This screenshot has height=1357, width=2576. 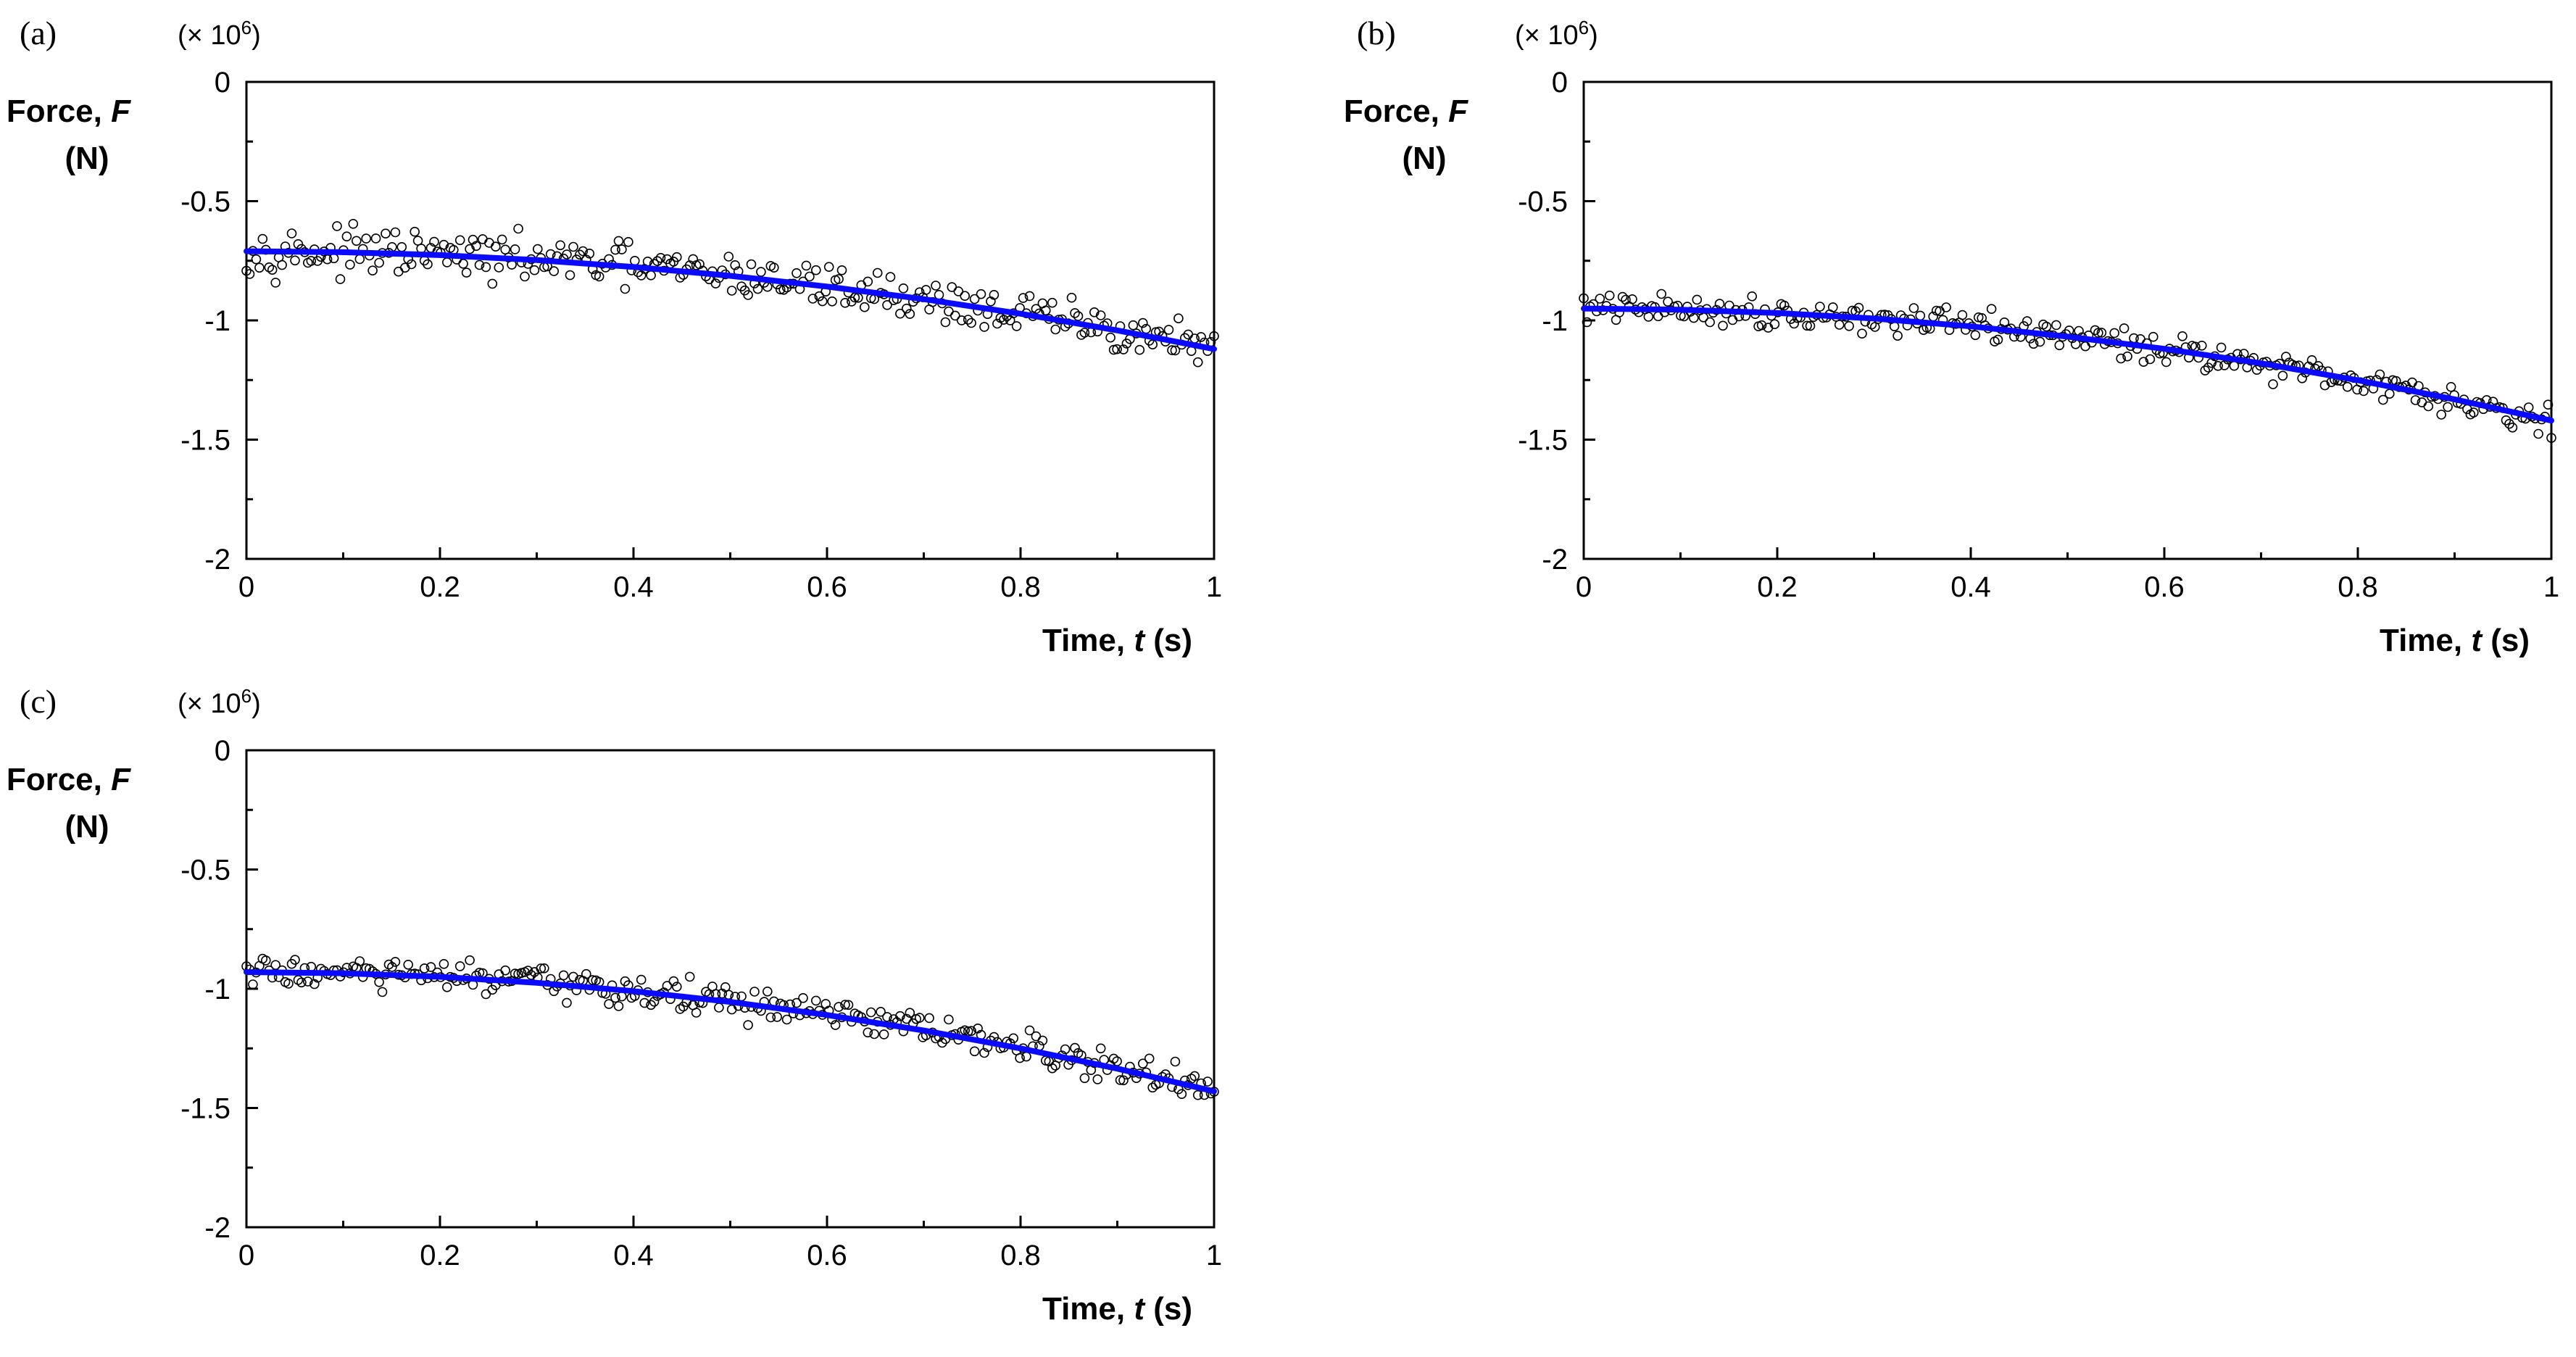 I want to click on x-axis-title-unit: (s), so click(x=1168, y=1309).